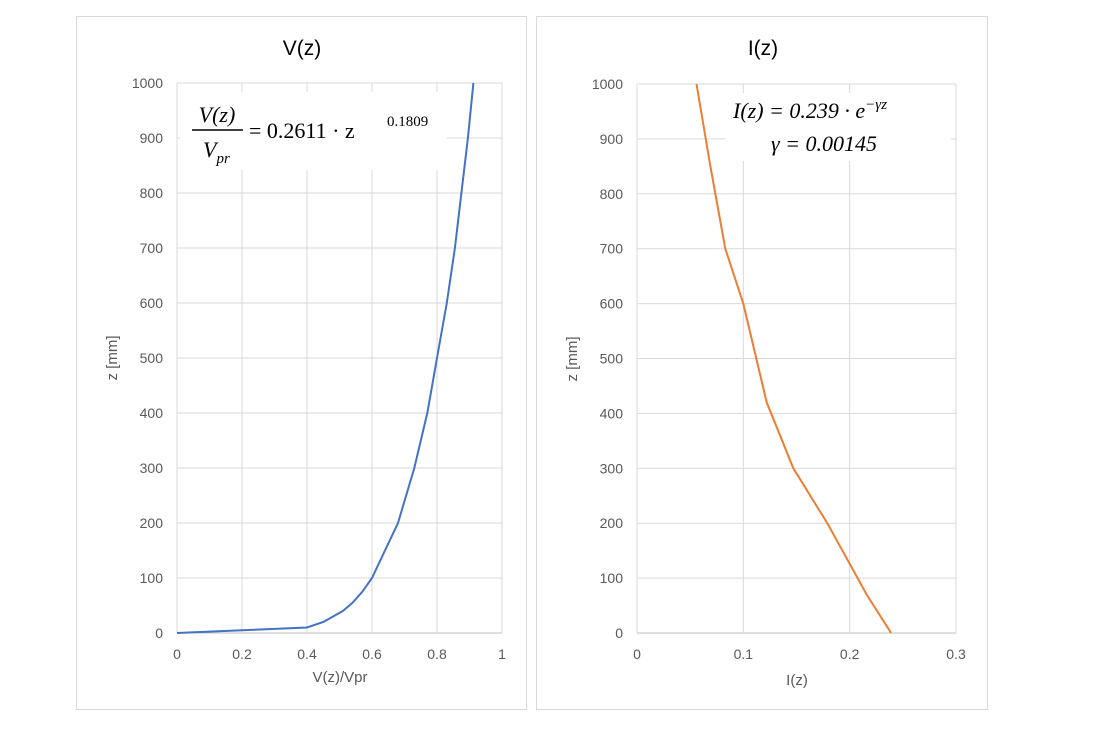  I want to click on chart-i-title: I(z), so click(763, 48).